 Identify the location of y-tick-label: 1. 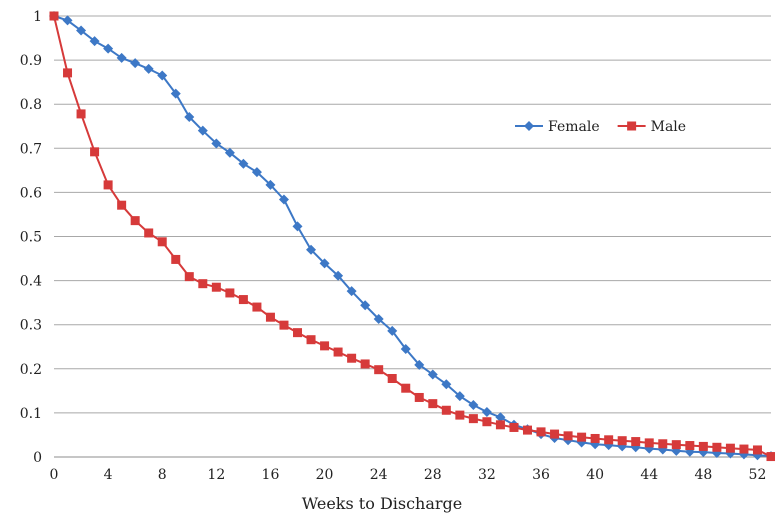
(37, 17).